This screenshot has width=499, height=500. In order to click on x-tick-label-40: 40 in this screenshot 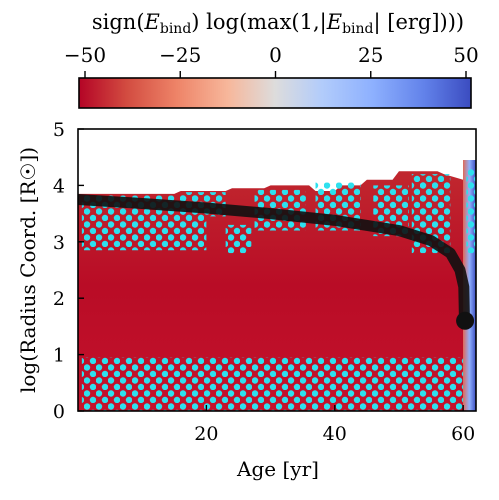, I will do `click(335, 434)`.